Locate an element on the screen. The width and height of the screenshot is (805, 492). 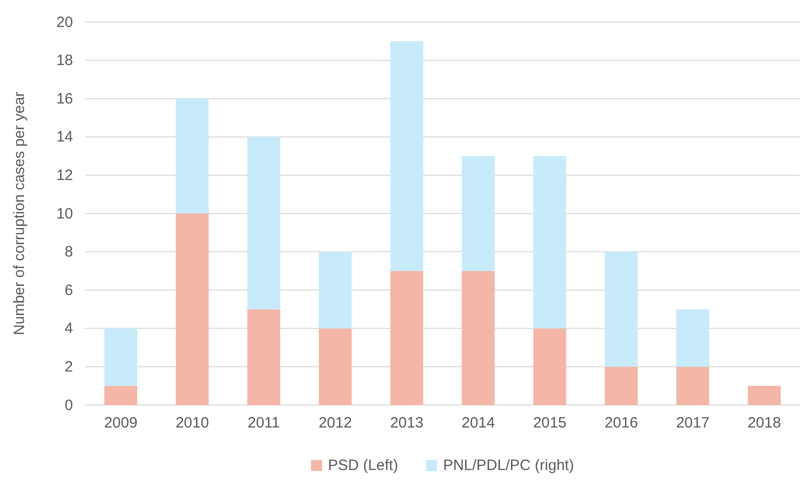
y-tick-label: 4 is located at coordinates (68, 329).